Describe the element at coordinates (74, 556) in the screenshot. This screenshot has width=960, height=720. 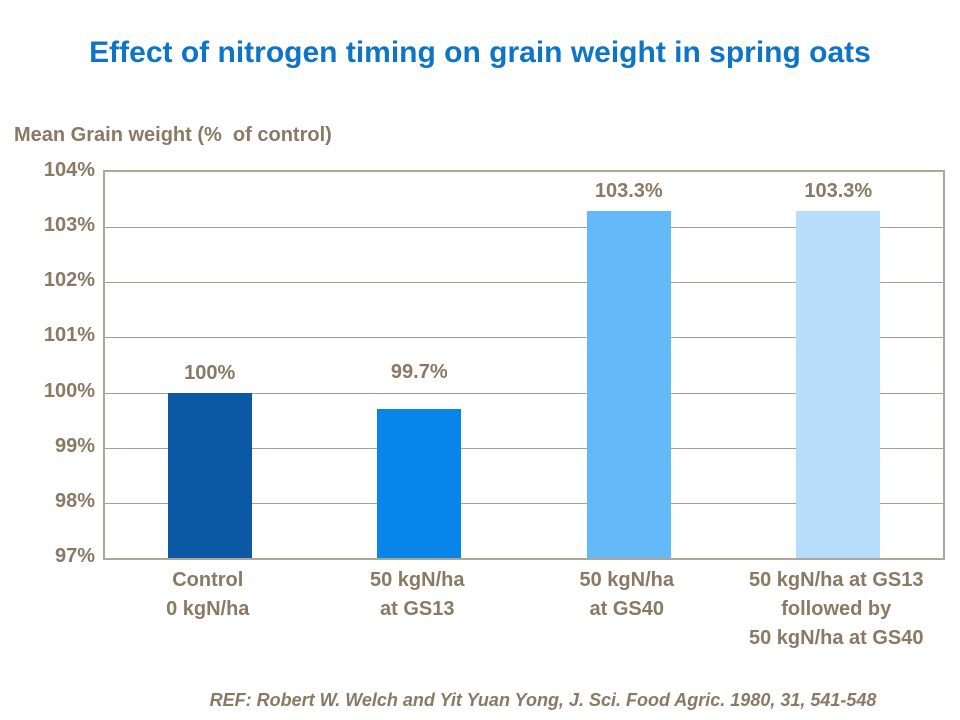
I see `y-tick-label: 97%` at that location.